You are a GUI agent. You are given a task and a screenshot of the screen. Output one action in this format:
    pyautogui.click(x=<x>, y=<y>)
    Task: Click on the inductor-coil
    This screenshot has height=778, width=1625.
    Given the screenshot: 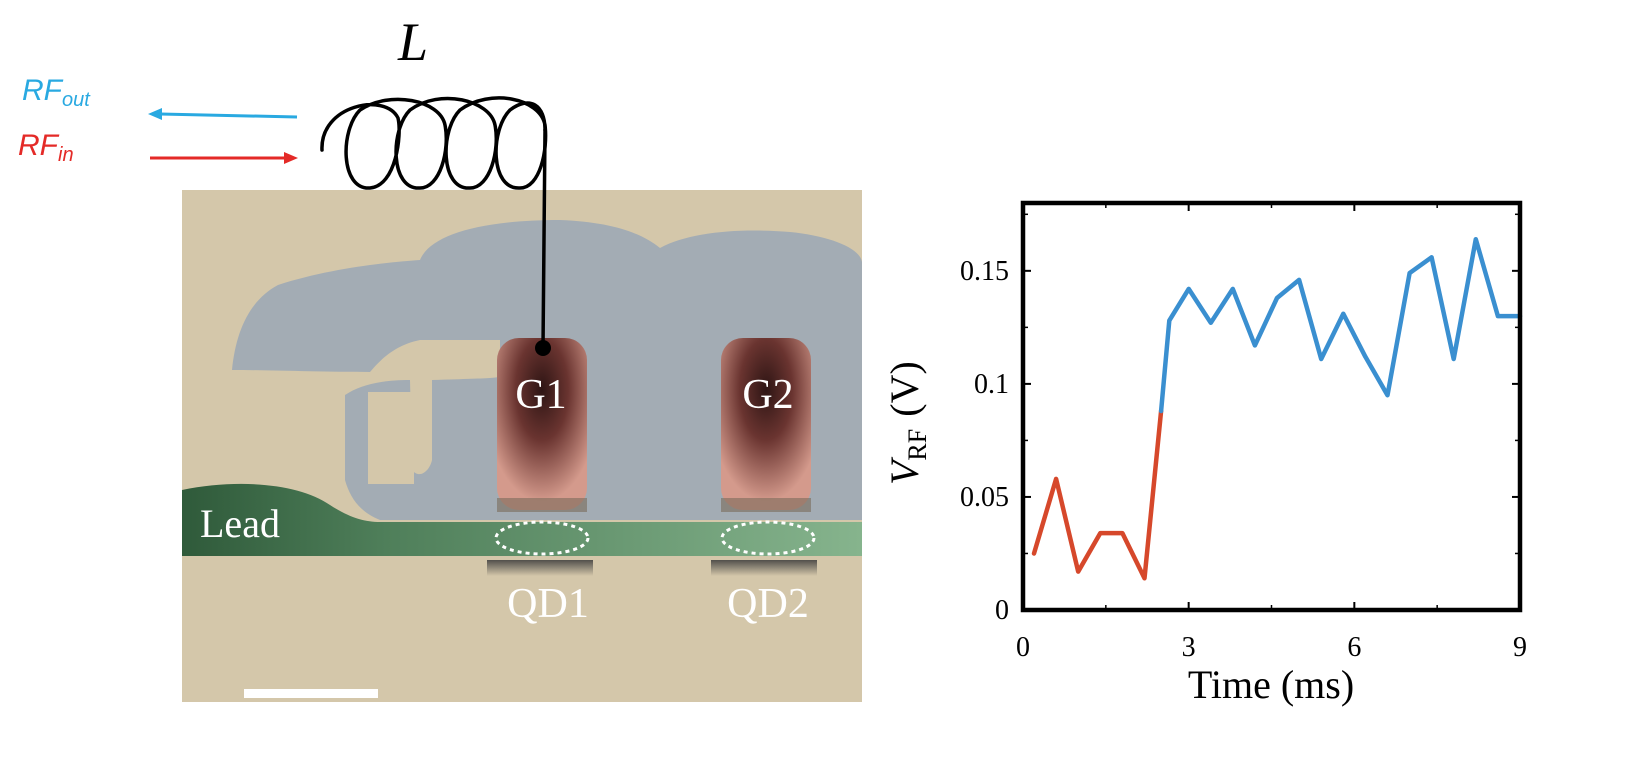 What is the action you would take?
    pyautogui.click(x=434, y=223)
    